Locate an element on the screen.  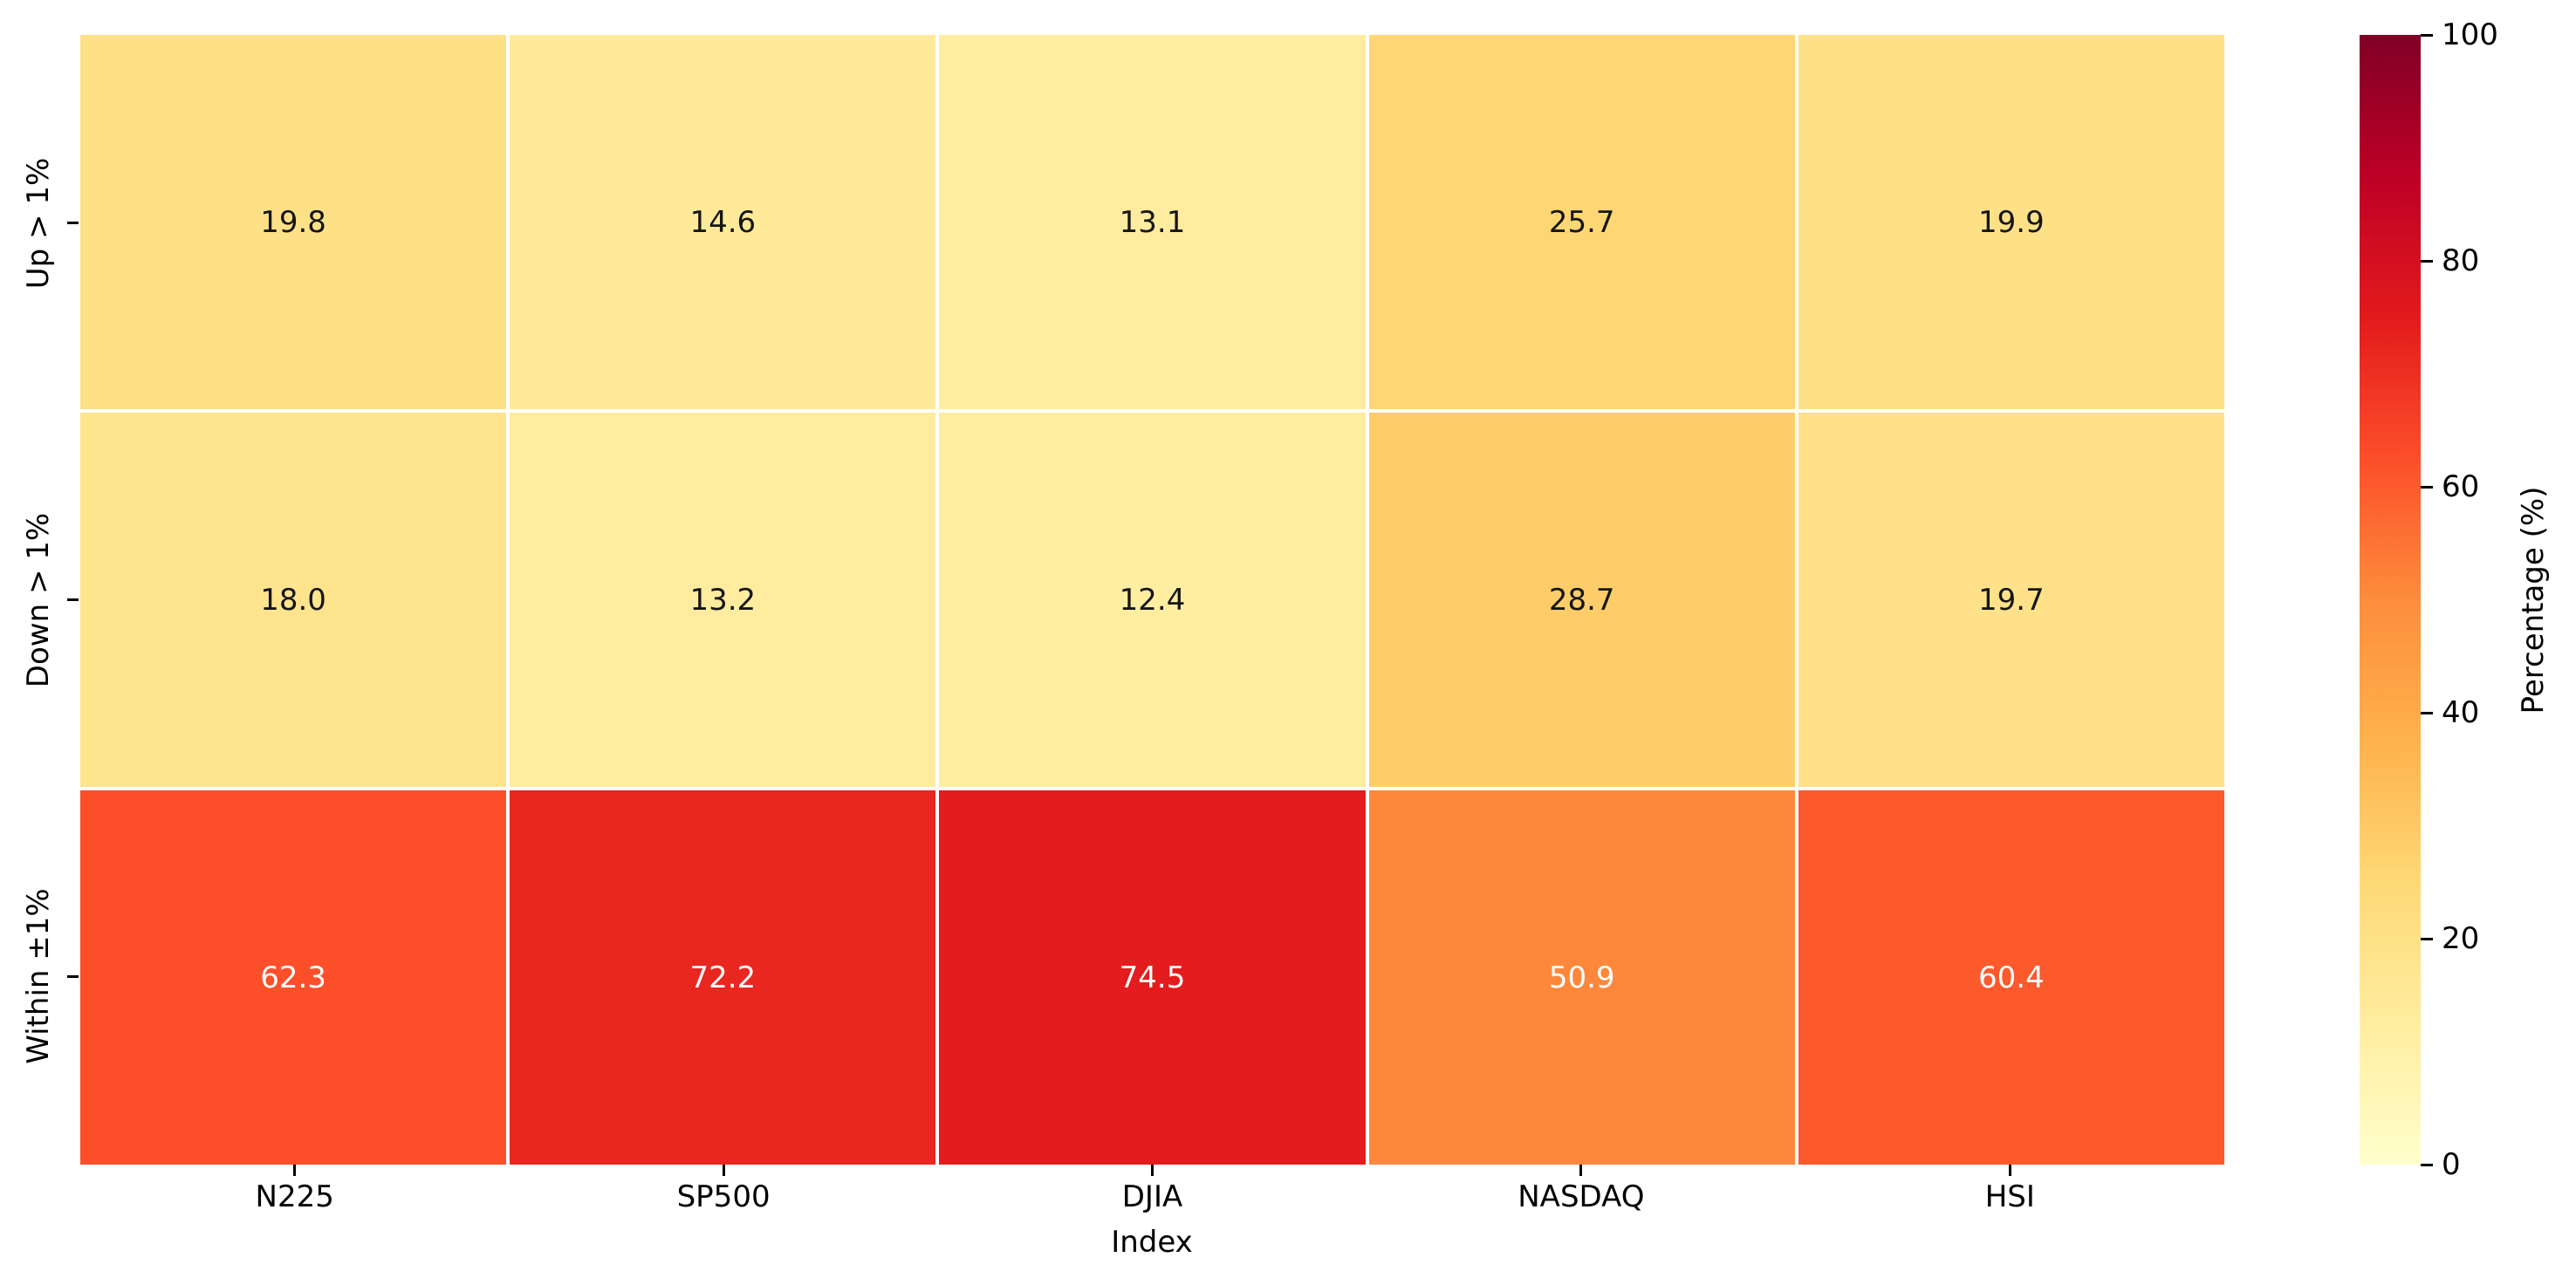
cell-value: 12.4 is located at coordinates (1152, 600).